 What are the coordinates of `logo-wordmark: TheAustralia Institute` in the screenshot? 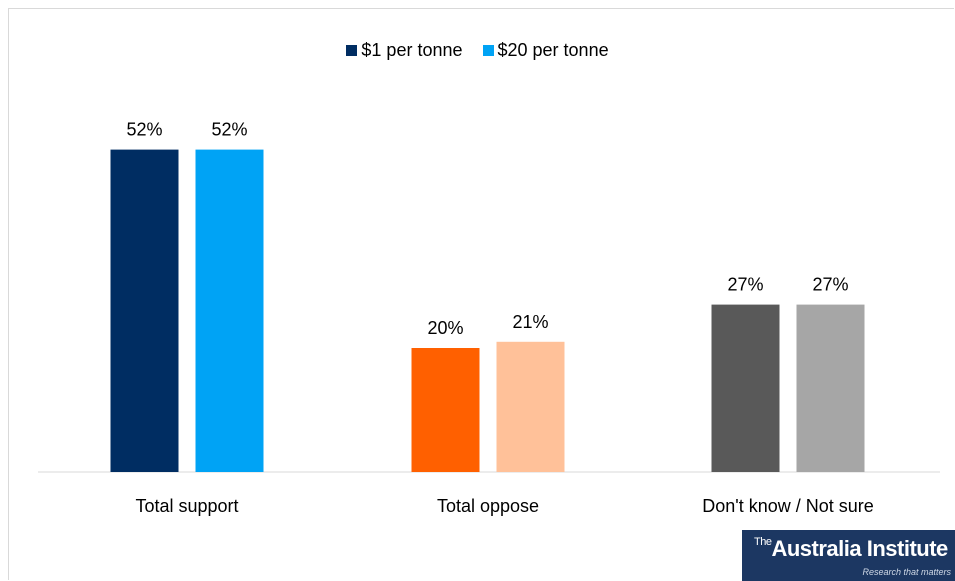 It's located at (851, 549).